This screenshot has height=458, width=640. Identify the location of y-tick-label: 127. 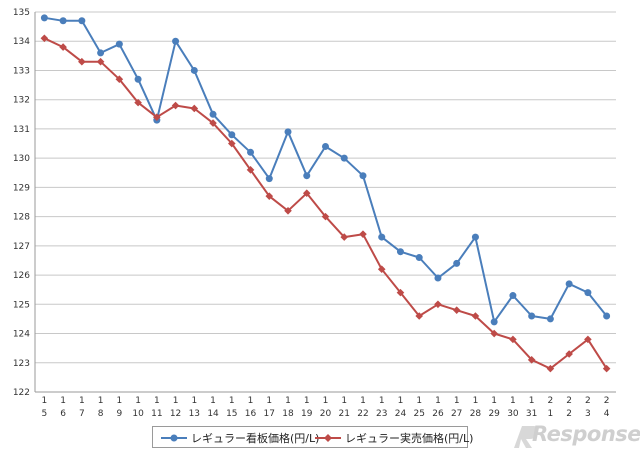
(21, 247).